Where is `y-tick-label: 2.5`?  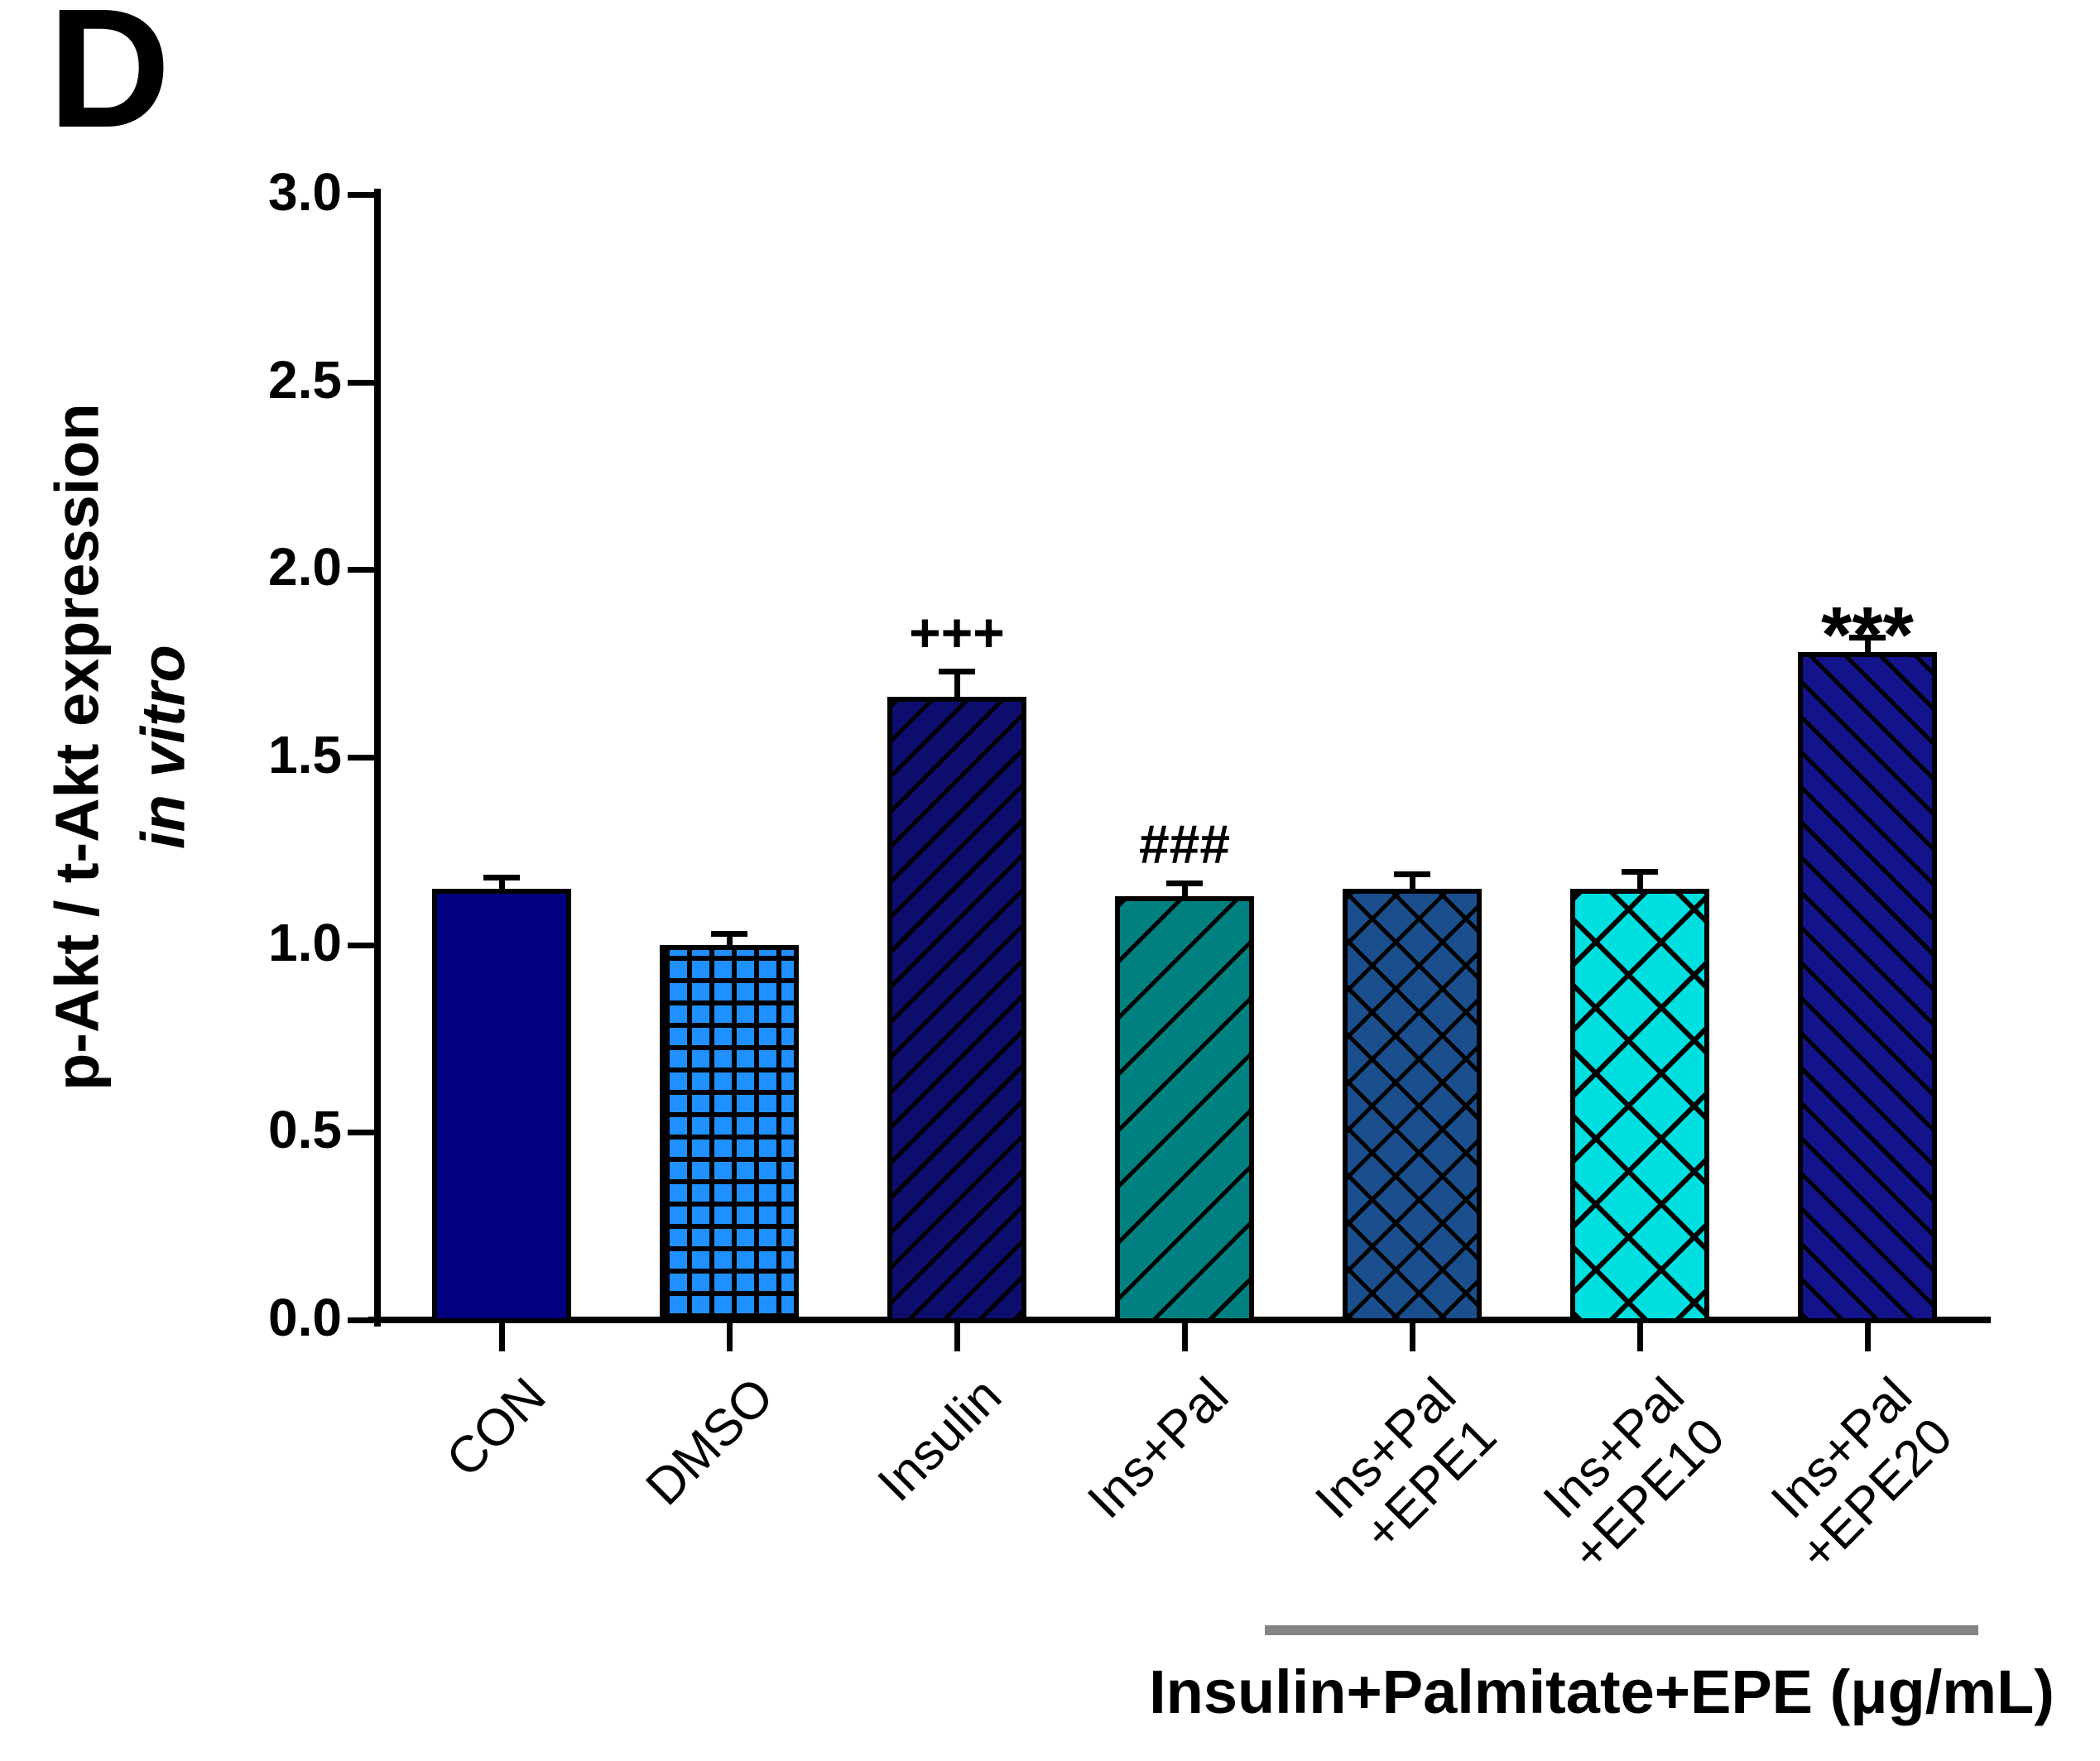
y-tick-label: 2.5 is located at coordinates (305, 380).